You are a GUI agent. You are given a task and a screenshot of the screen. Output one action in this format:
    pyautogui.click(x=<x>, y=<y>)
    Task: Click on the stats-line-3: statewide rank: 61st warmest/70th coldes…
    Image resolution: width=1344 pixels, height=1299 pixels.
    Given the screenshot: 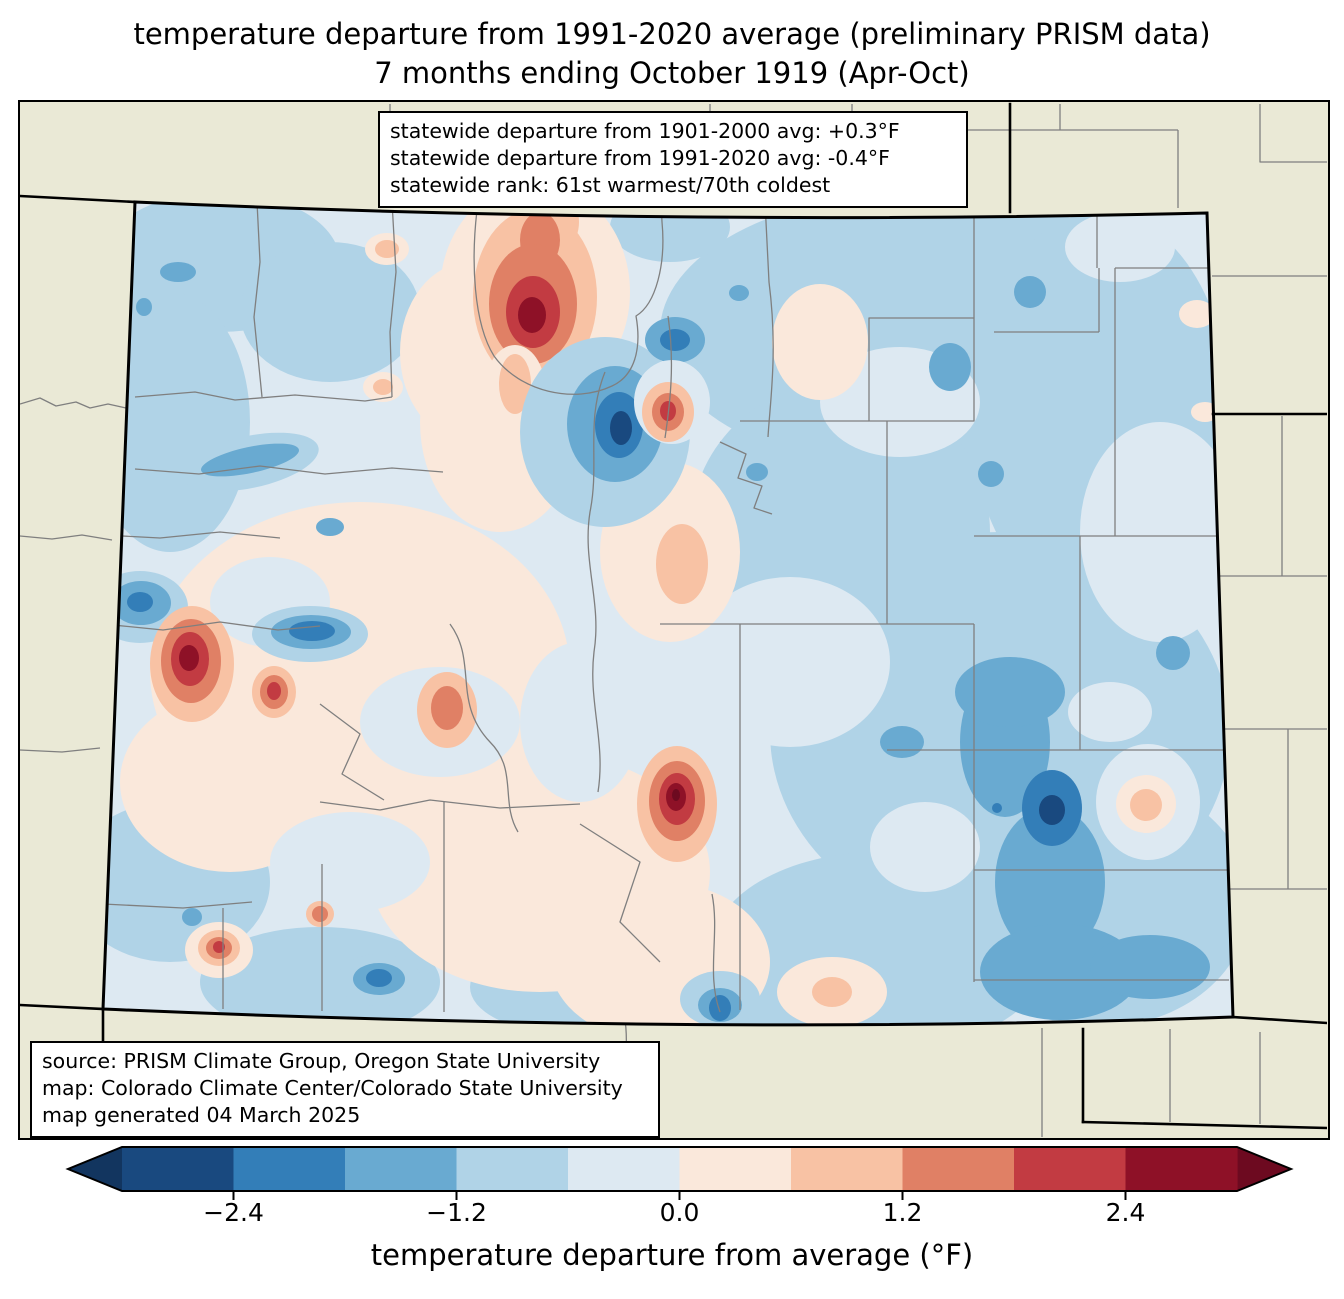 What is the action you would take?
    pyautogui.click(x=610, y=185)
    